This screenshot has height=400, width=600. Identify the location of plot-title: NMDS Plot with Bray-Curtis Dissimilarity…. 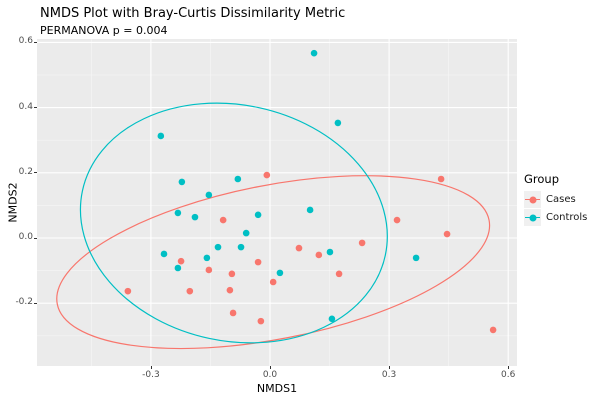
(193, 13).